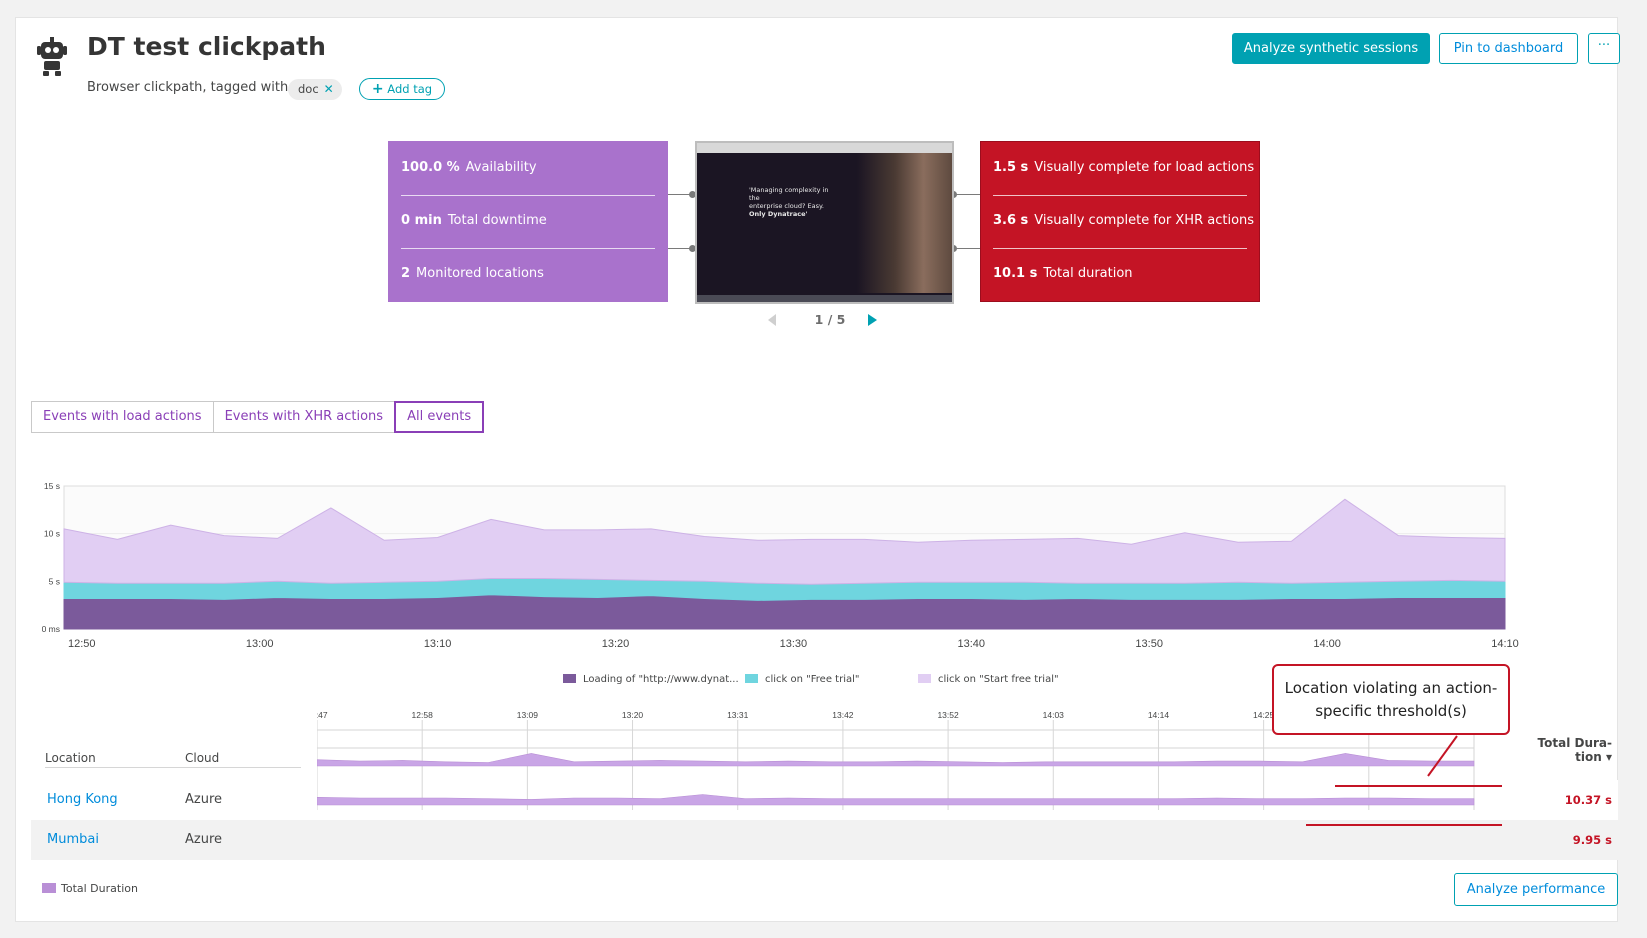 The image size is (1647, 938). I want to click on x-tick-label: 12:50, so click(82, 644).